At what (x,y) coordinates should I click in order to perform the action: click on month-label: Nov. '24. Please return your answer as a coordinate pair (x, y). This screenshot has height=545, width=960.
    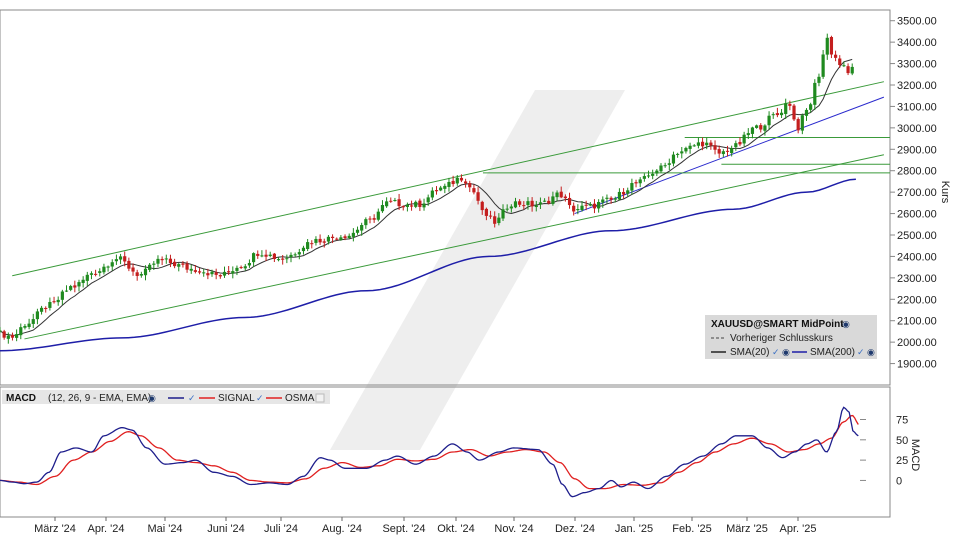
    Looking at the image, I should click on (513, 529).